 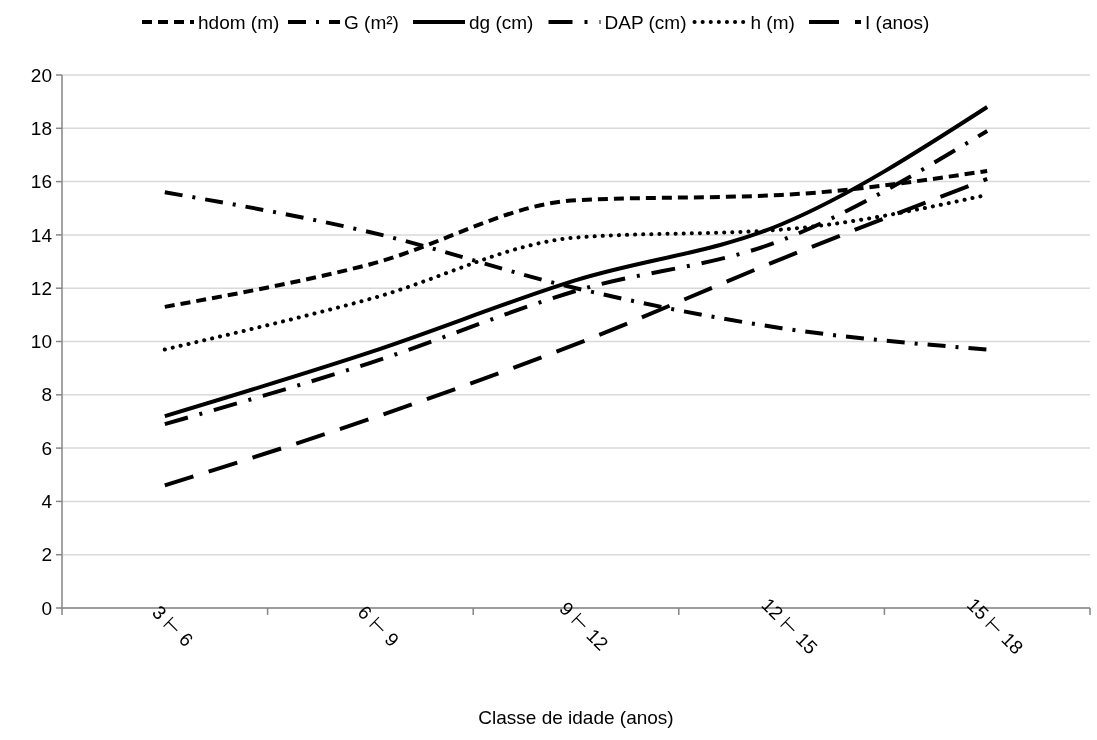 What do you see at coordinates (576, 717) in the screenshot?
I see `x-axis-title: Classe de idade (anos)` at bounding box center [576, 717].